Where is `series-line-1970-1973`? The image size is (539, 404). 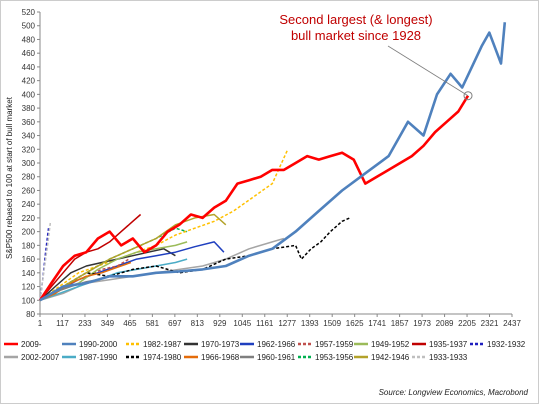
series-line-1970-1973 is located at coordinates (107, 274).